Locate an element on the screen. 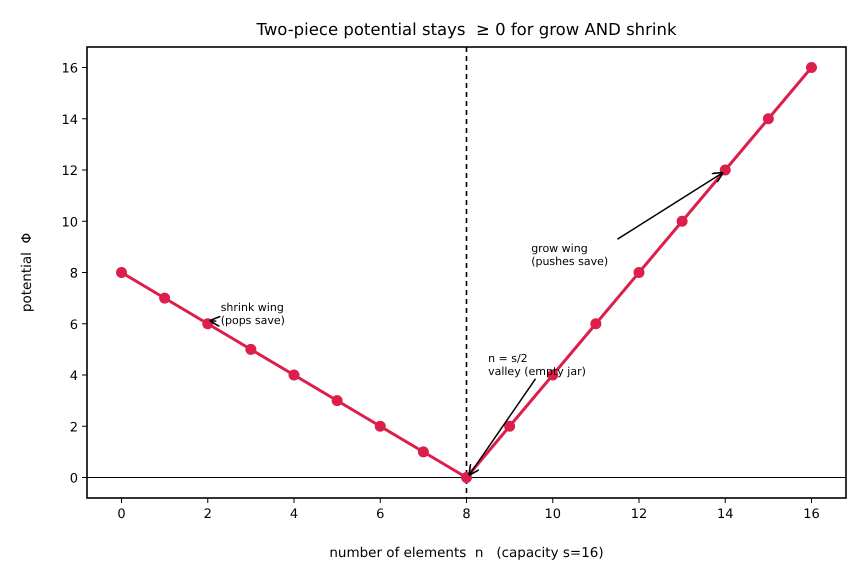 Image resolution: width=860 pixels, height=575 pixels. x-tick-label: 4 is located at coordinates (294, 514).